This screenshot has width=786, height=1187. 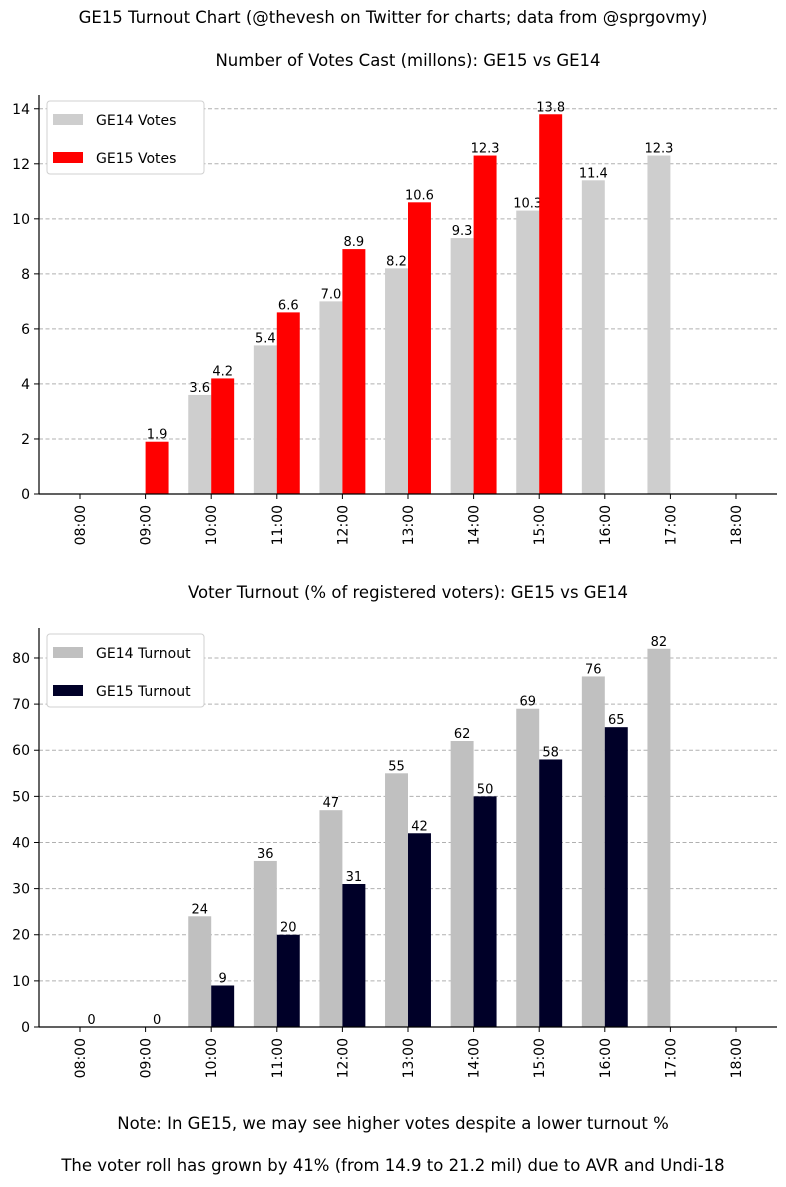 What do you see at coordinates (331, 803) in the screenshot?
I see `chart2-data-label: 47` at bounding box center [331, 803].